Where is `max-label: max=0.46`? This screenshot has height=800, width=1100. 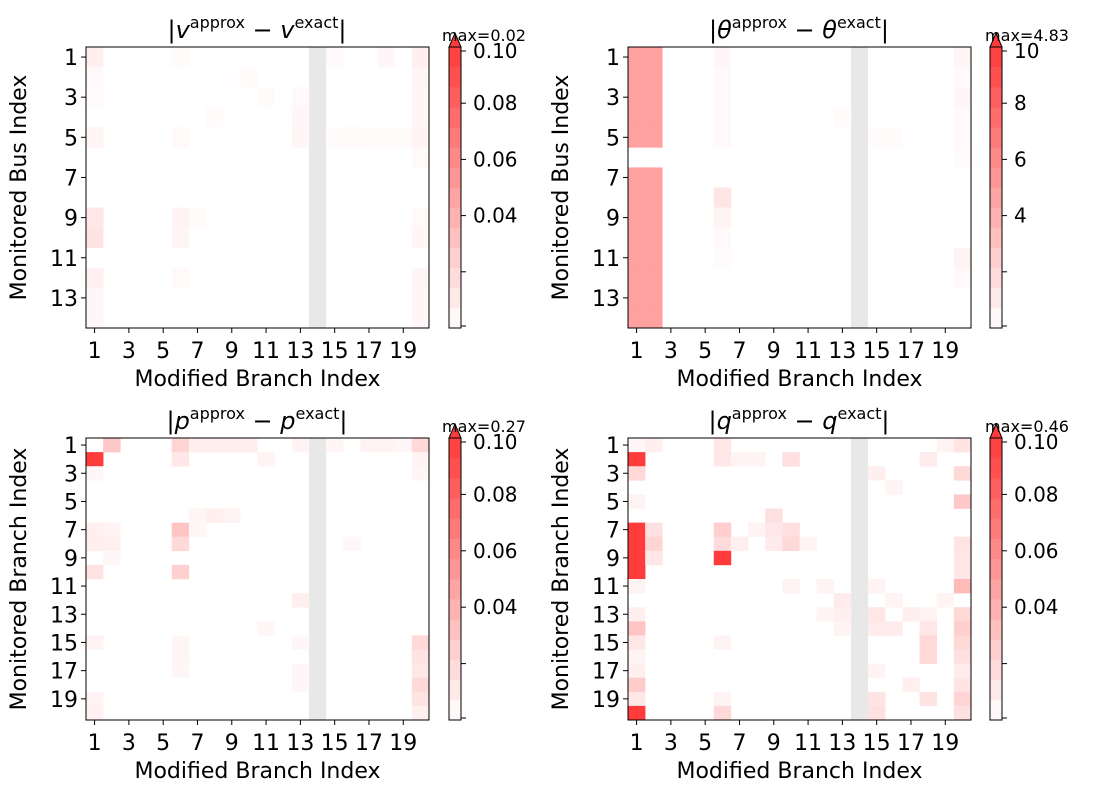 max-label: max=0.46 is located at coordinates (1027, 426).